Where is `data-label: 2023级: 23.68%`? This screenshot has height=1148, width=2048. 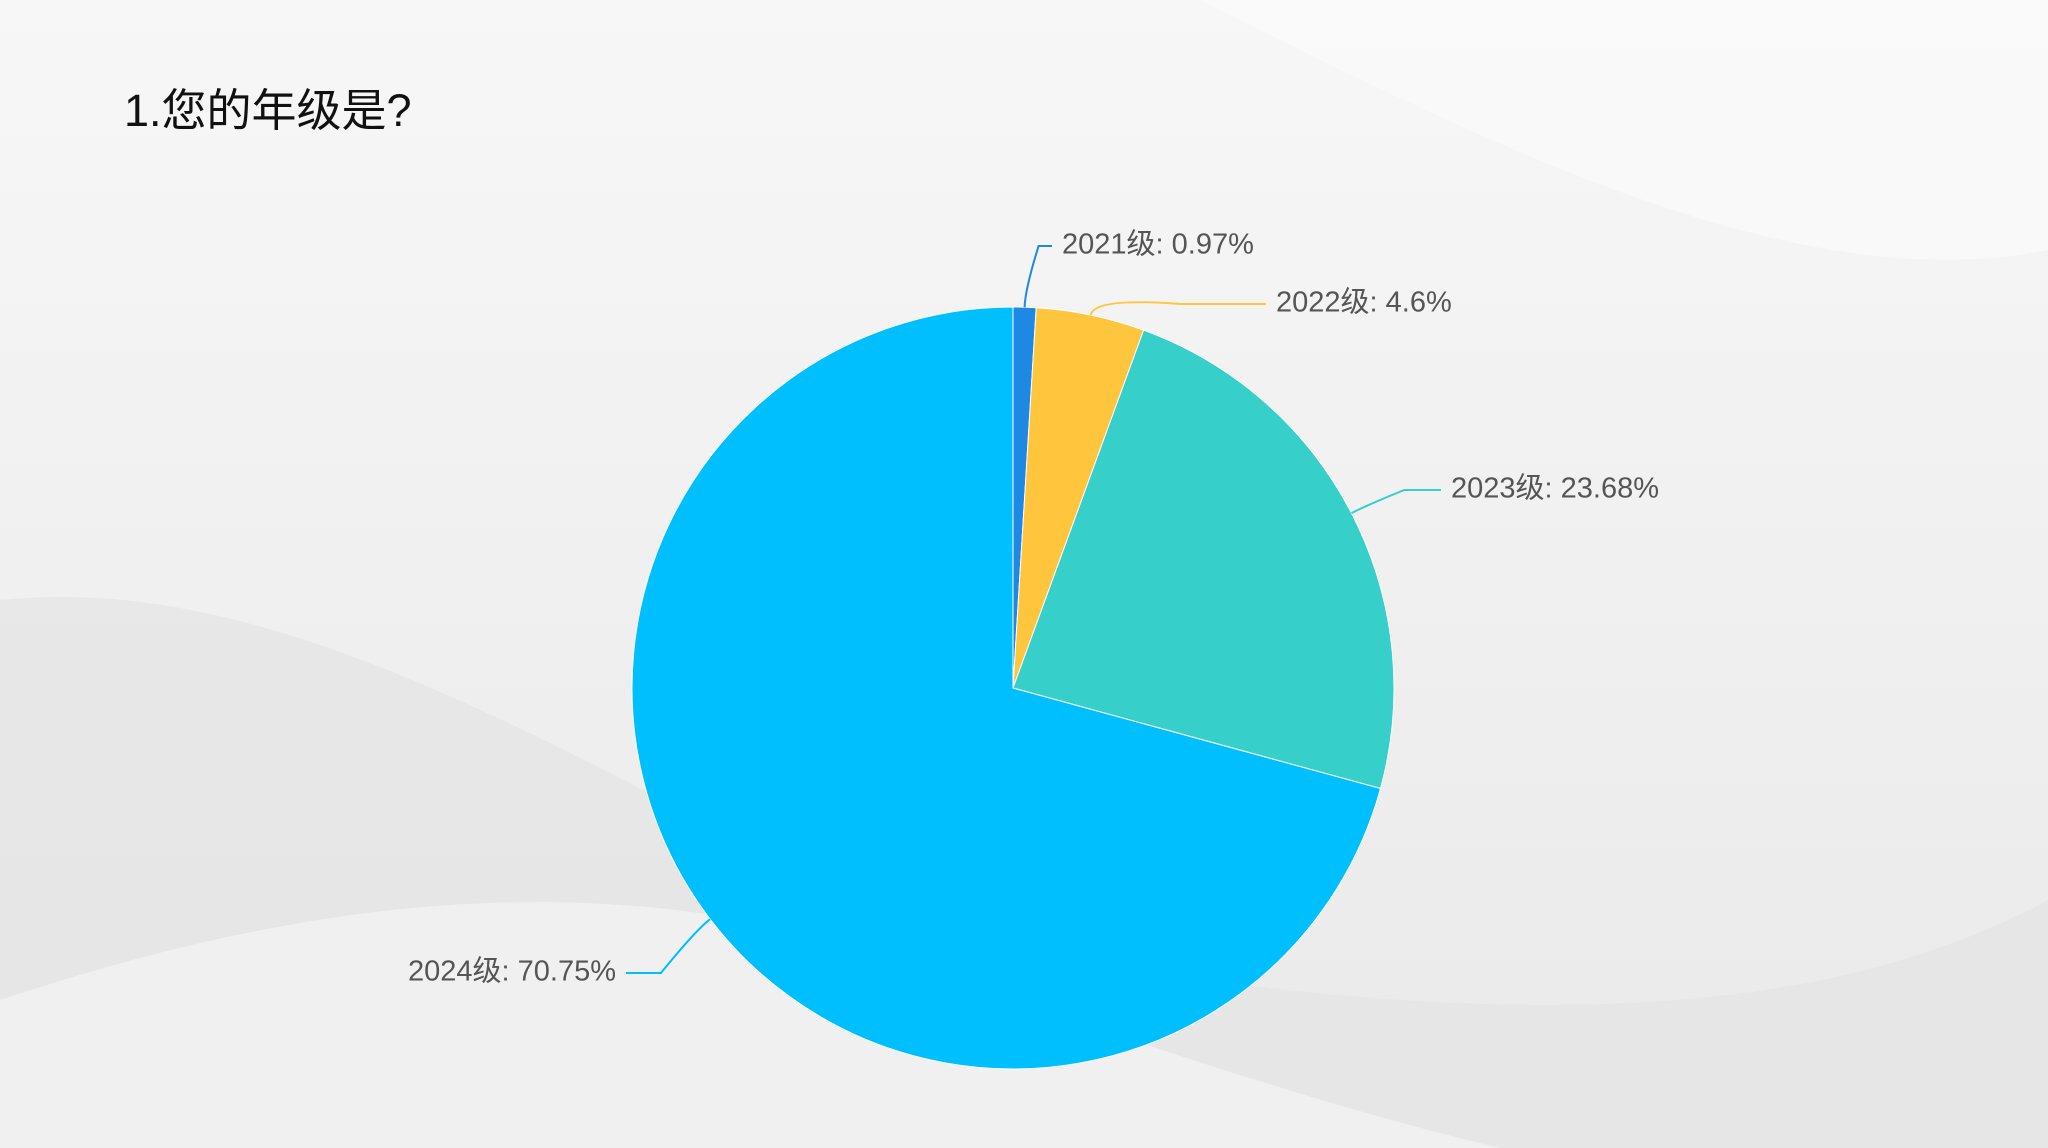 data-label: 2023级: 23.68% is located at coordinates (1555, 488).